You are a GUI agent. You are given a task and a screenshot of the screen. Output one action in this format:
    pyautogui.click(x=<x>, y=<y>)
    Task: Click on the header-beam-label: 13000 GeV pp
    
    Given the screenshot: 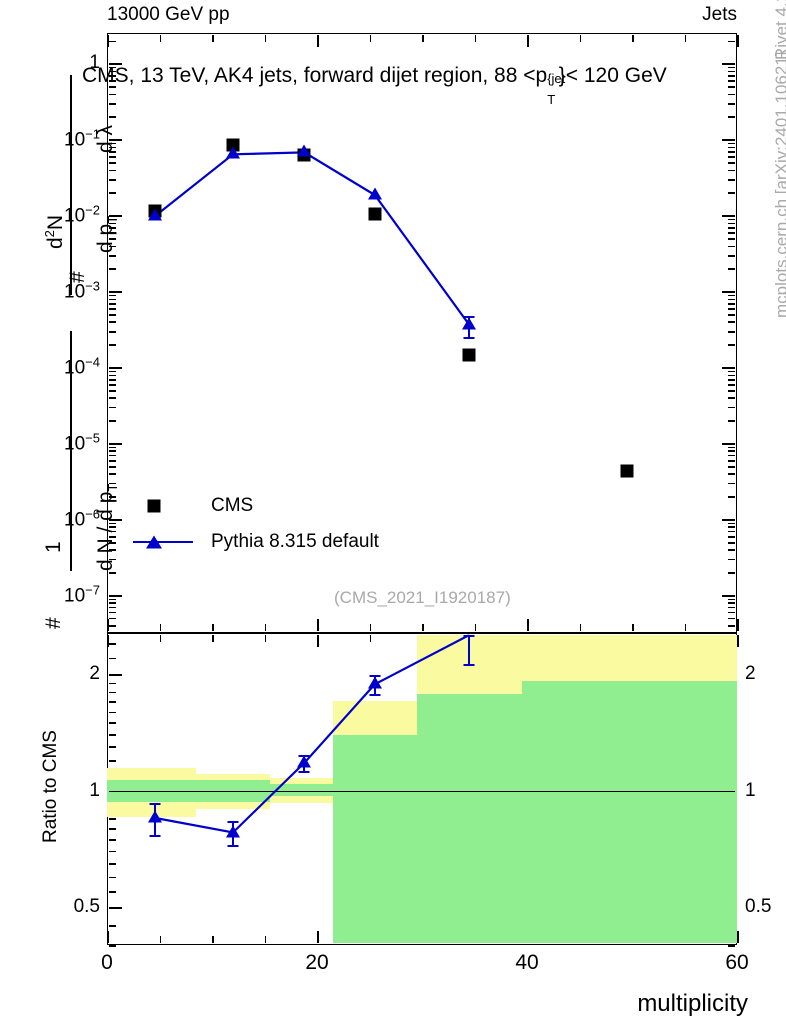 What is the action you would take?
    pyautogui.click(x=168, y=14)
    